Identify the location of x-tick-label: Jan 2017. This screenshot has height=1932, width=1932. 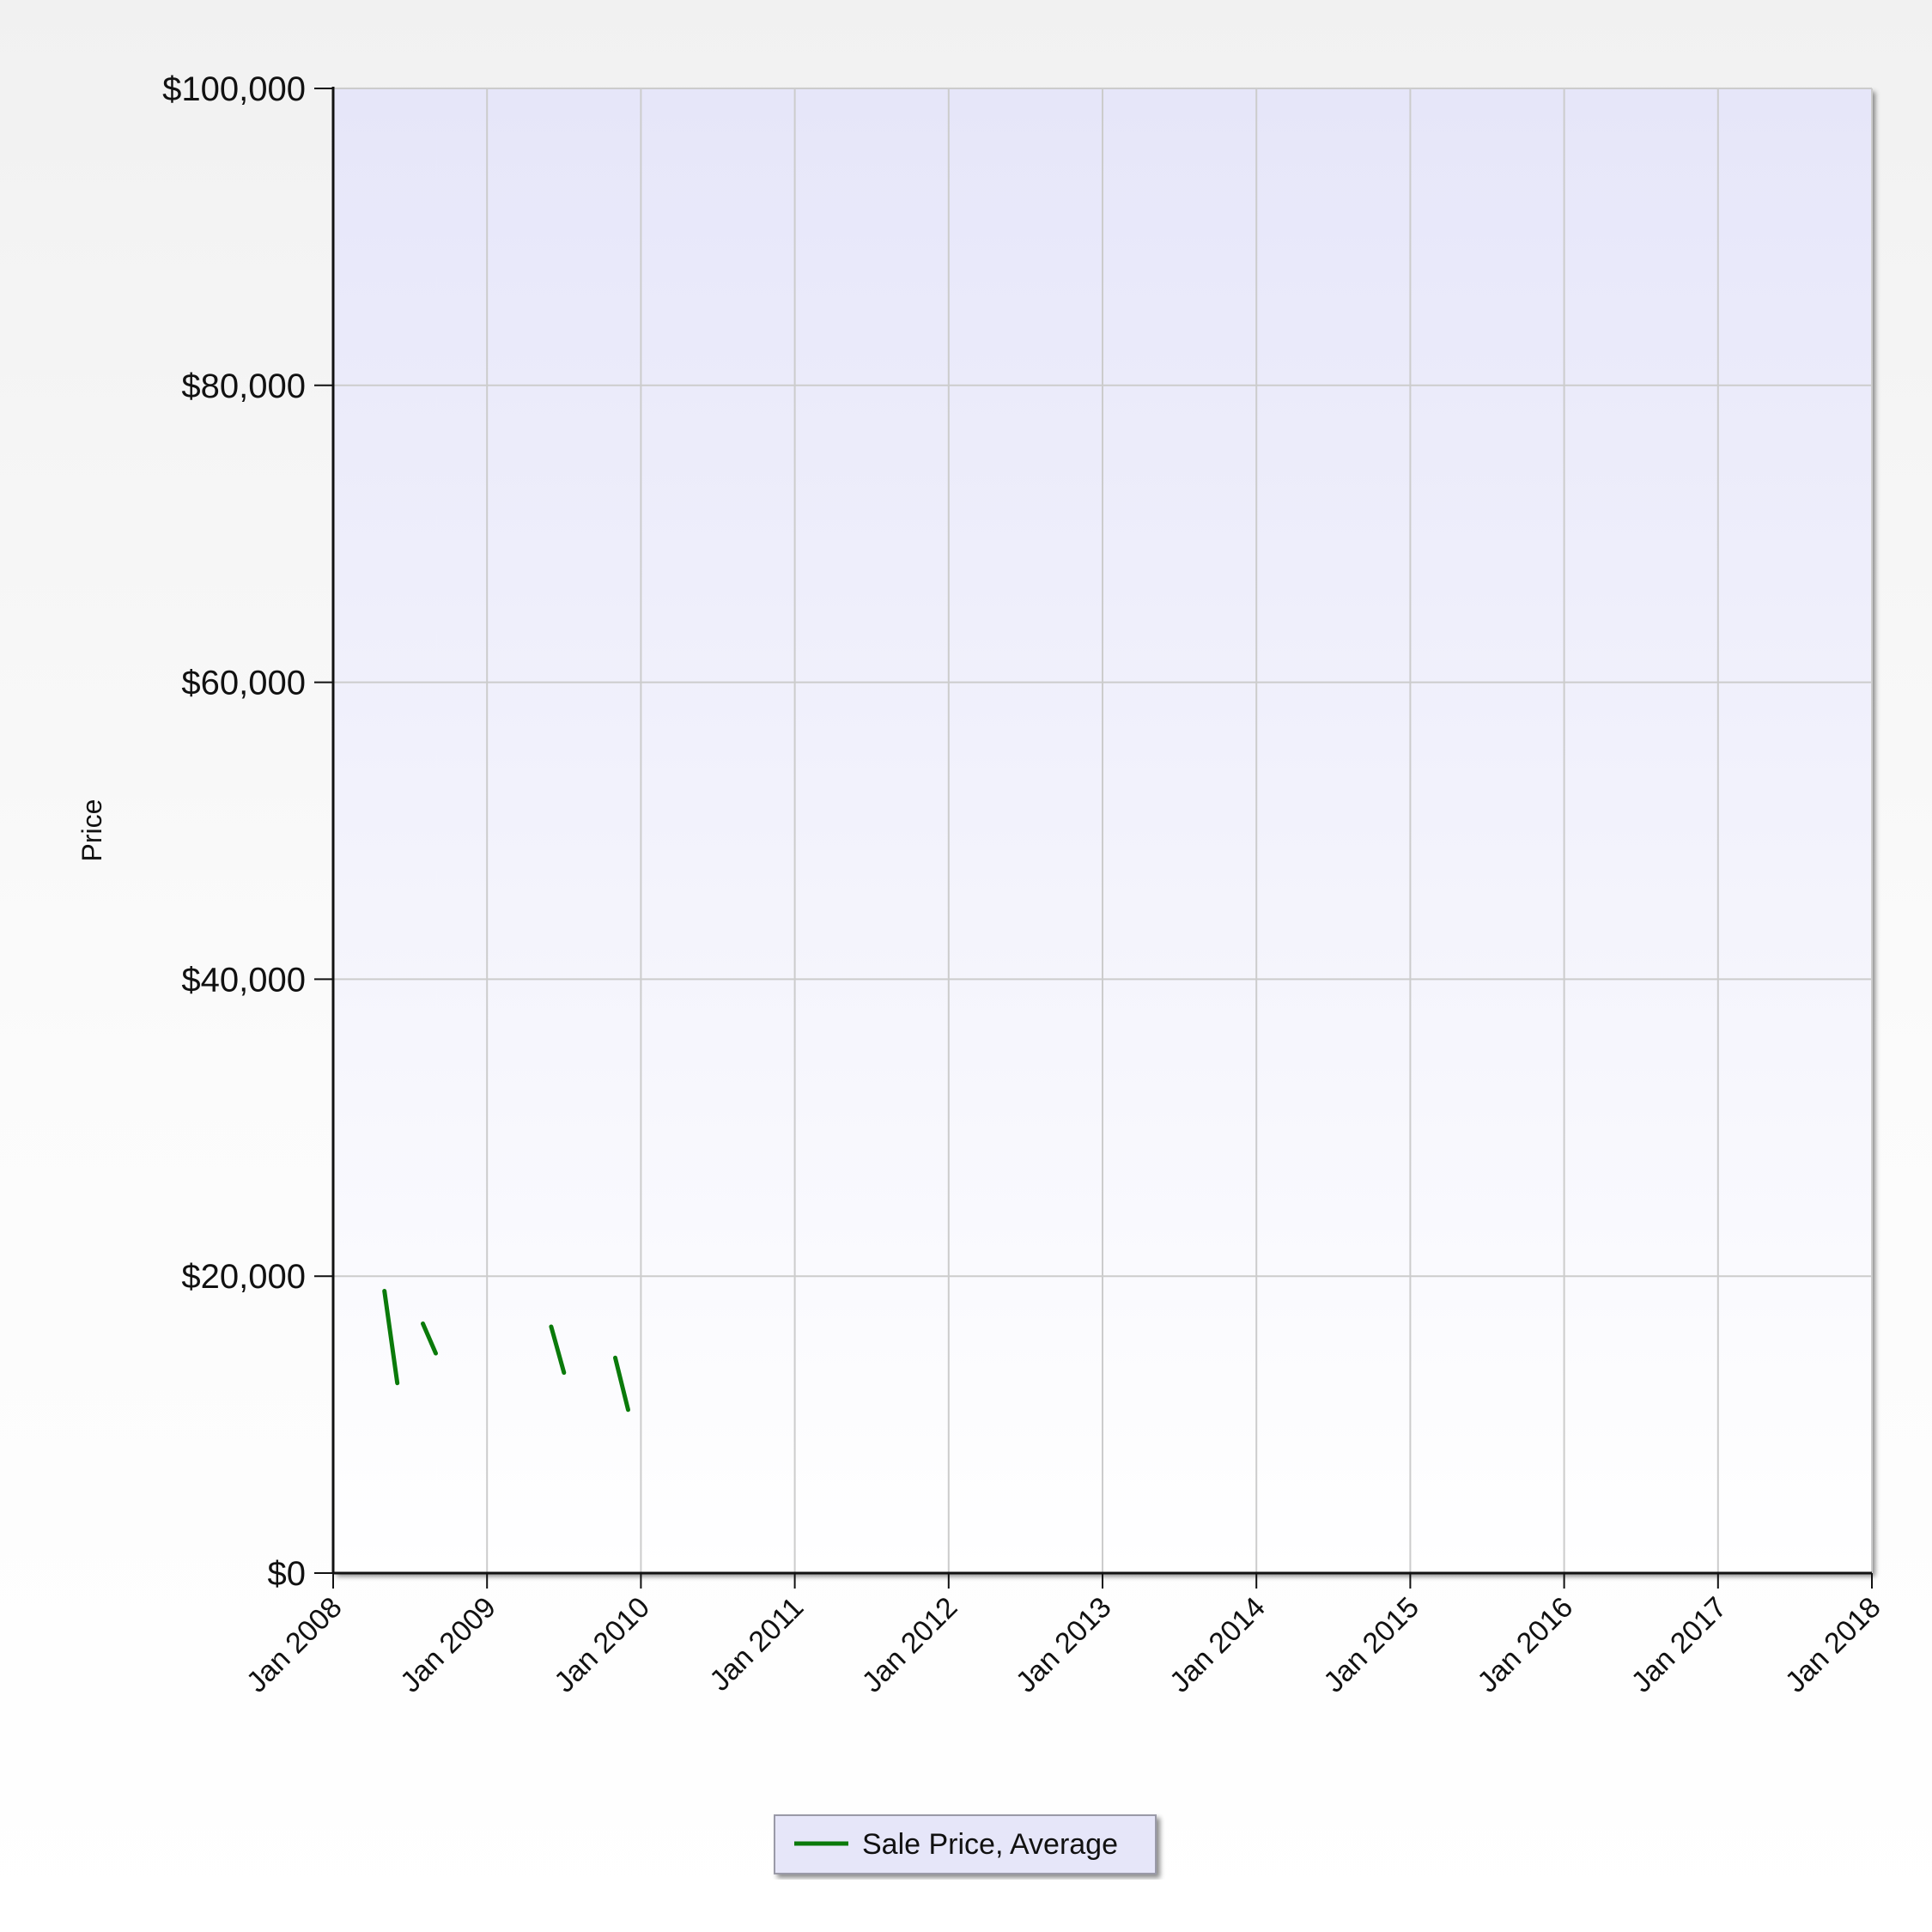
(1679, 1645).